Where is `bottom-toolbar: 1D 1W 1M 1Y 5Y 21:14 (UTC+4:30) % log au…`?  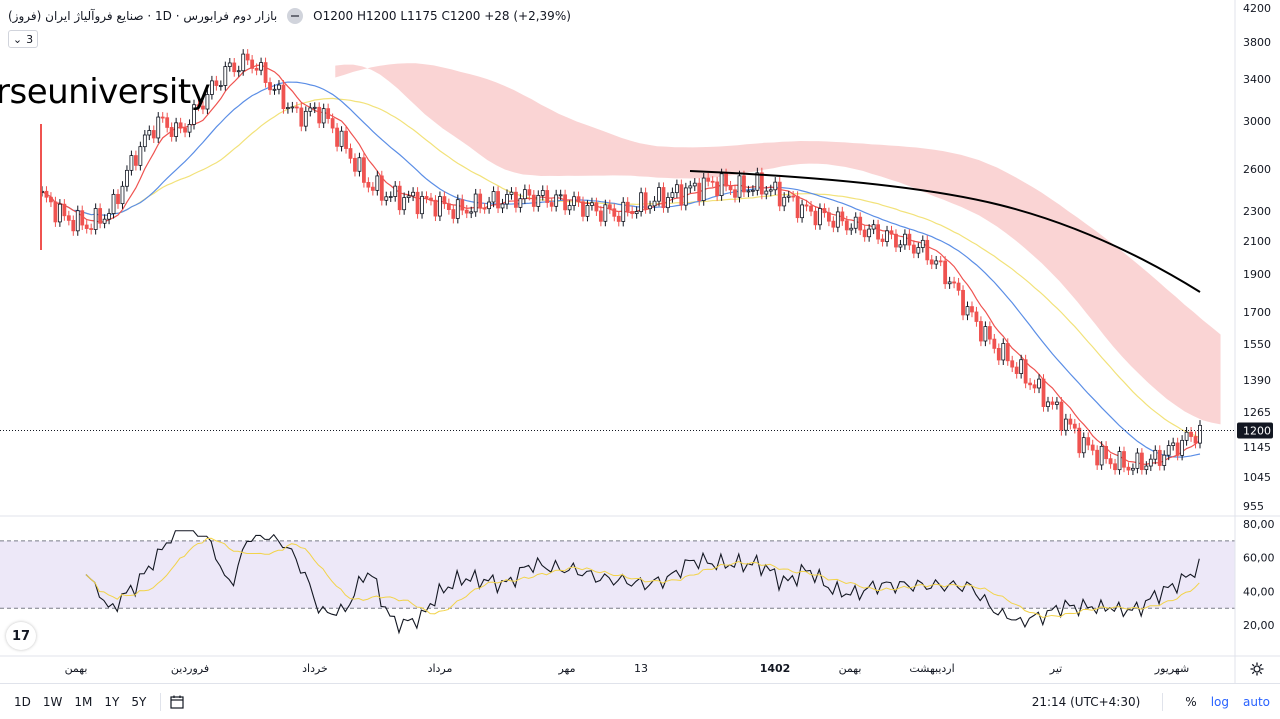
bottom-toolbar: 1D 1W 1M 1Y 5Y 21:14 (UTC+4:30) % log au… is located at coordinates (640, 701).